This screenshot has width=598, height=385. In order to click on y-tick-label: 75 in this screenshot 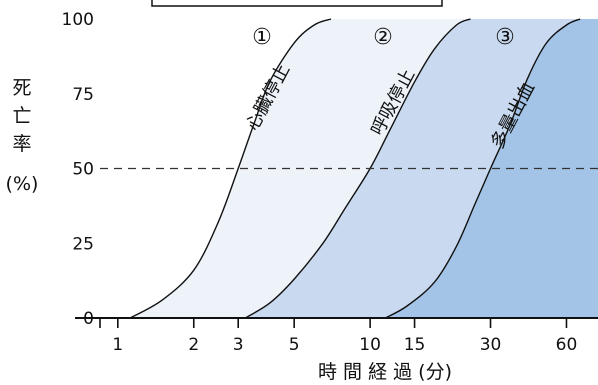, I will do `click(83, 95)`.